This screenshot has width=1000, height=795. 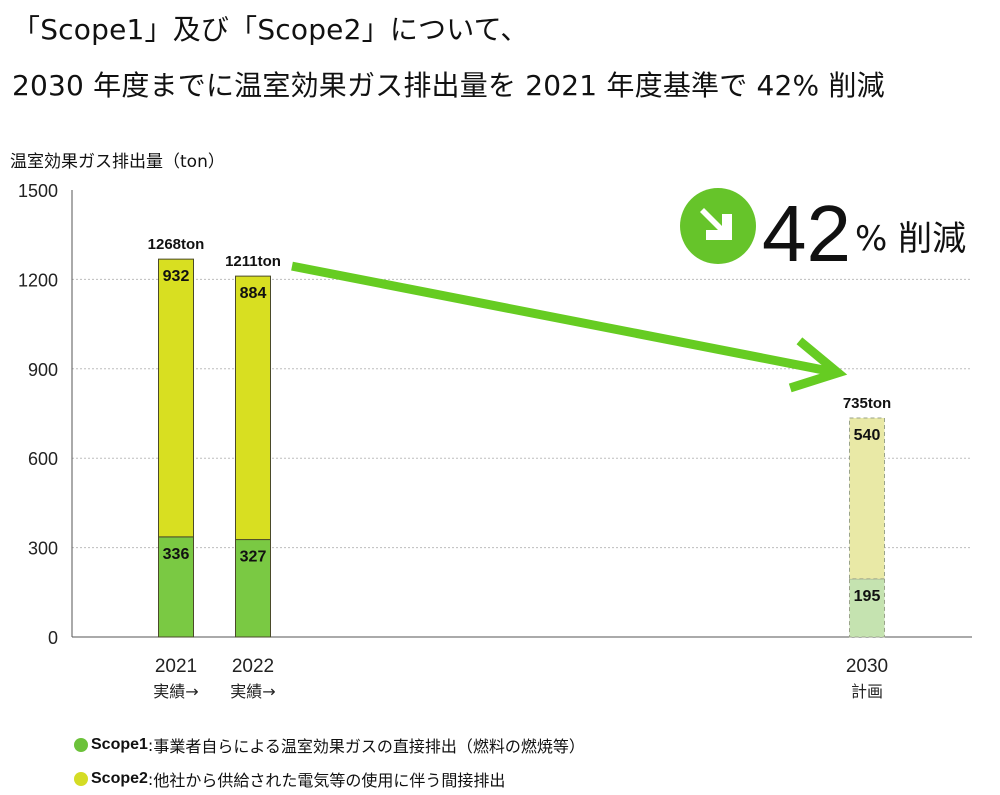 What do you see at coordinates (253, 557) in the screenshot?
I see `bar-value-label: 327` at bounding box center [253, 557].